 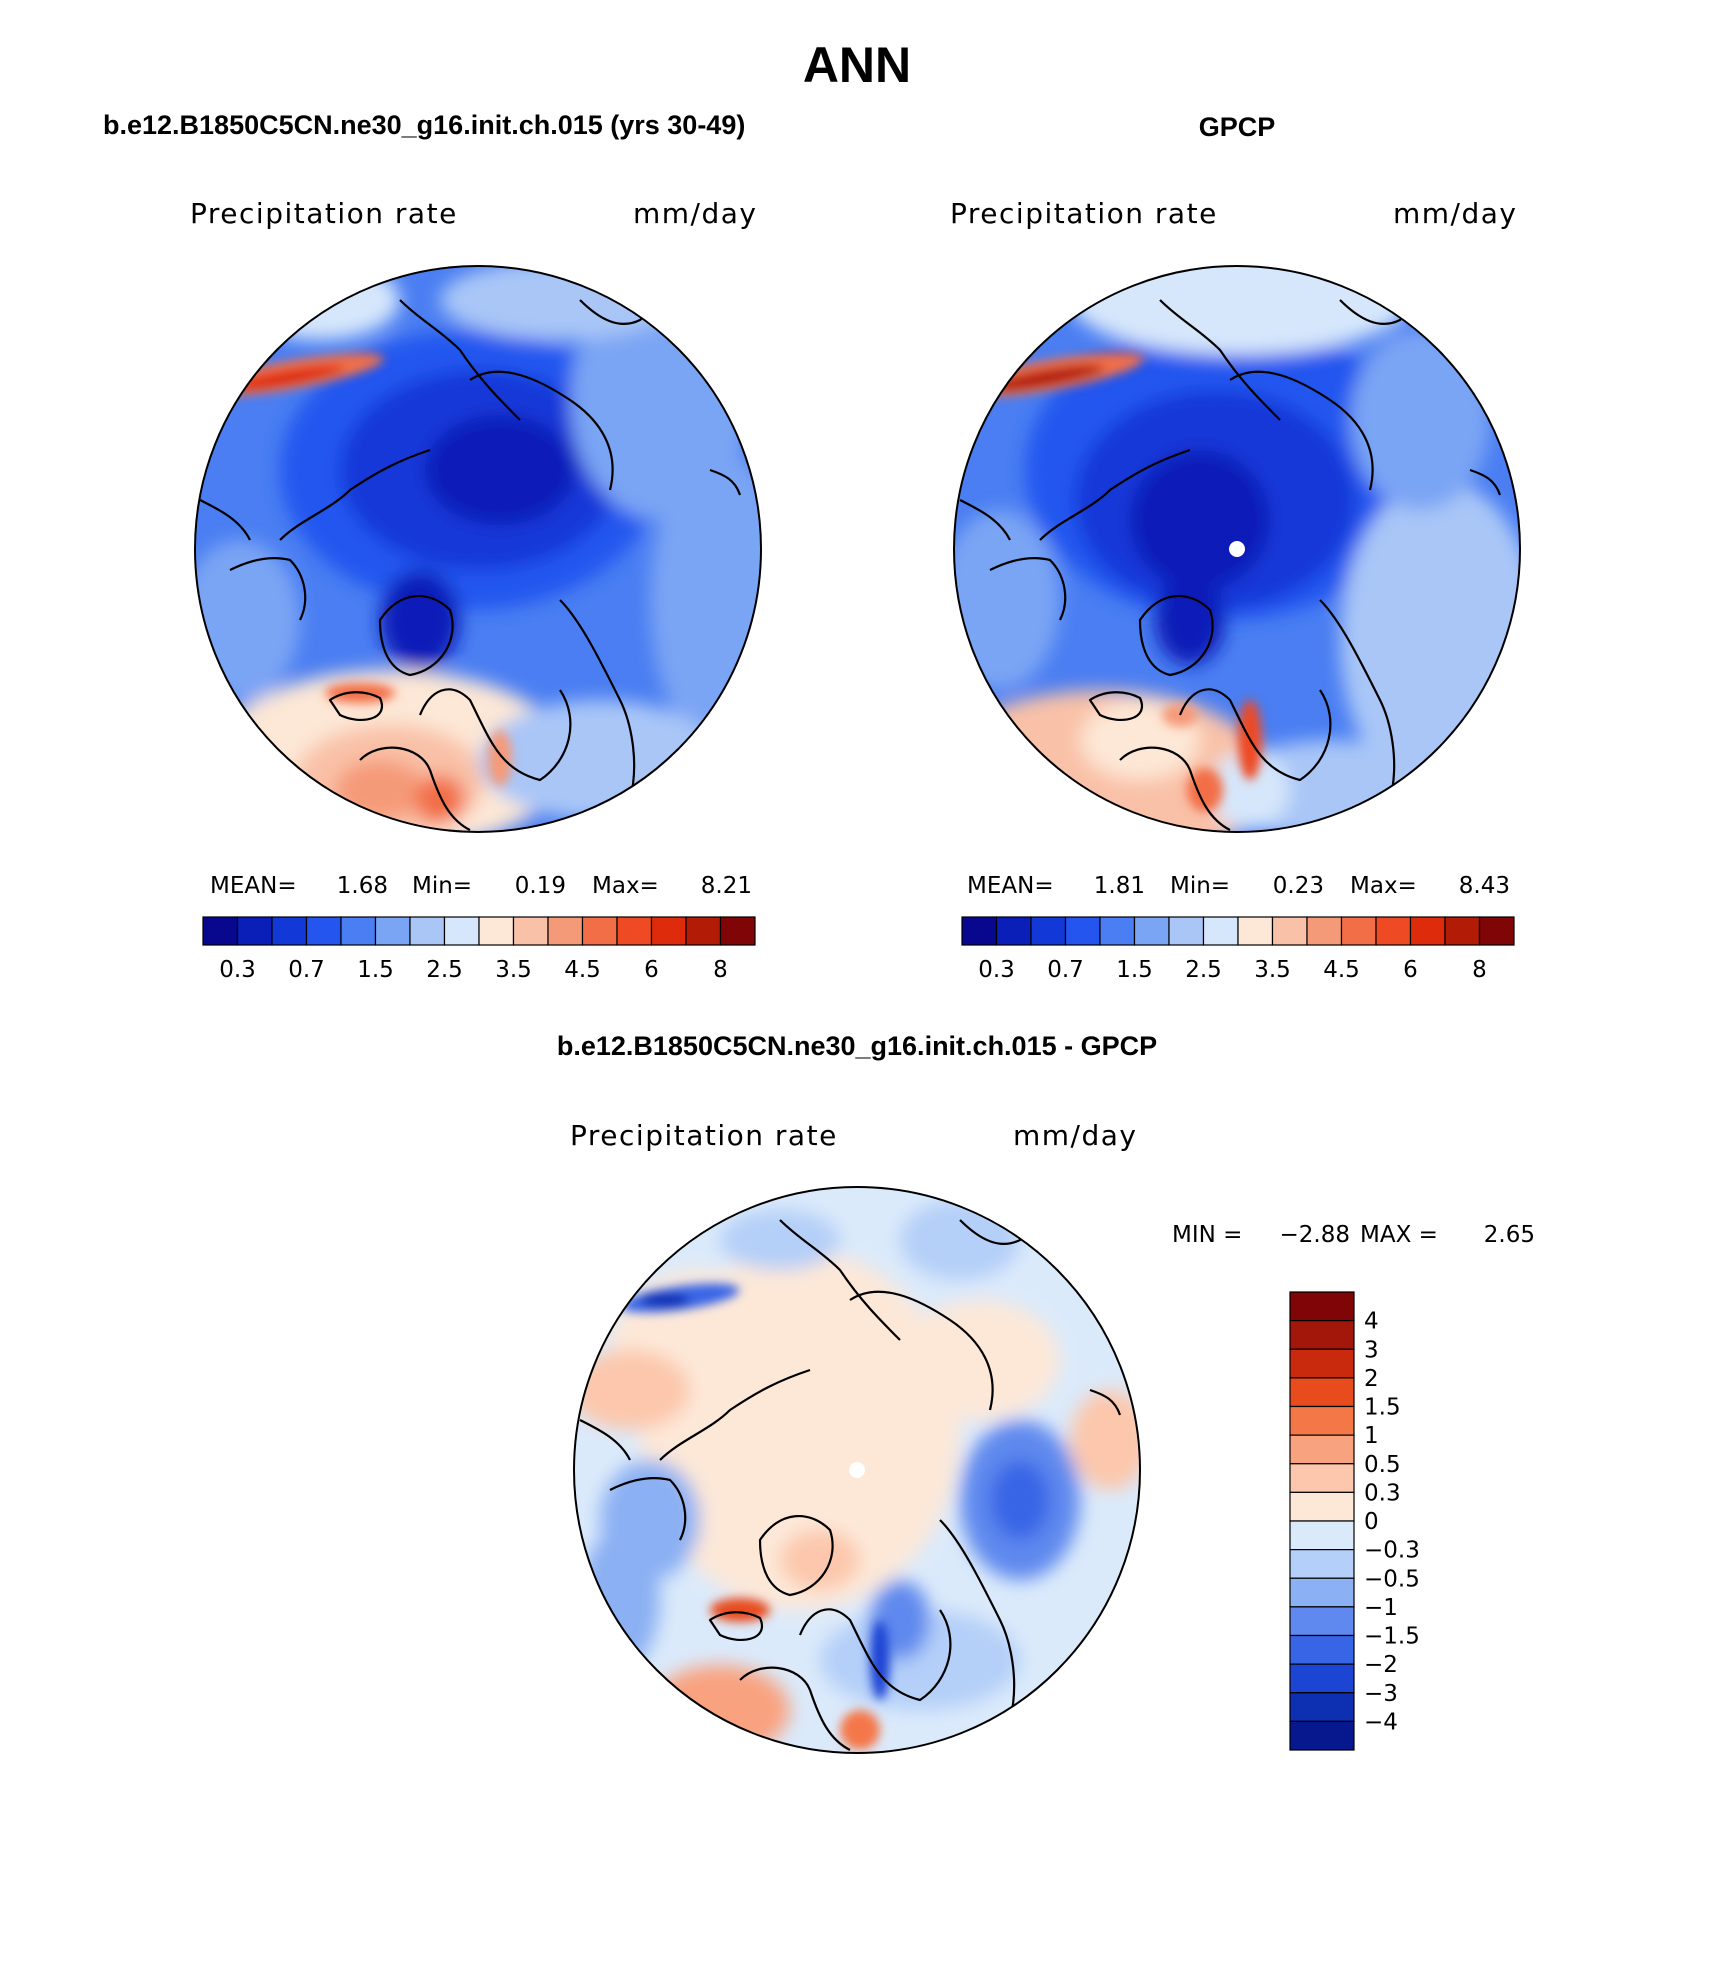 What do you see at coordinates (1371, 1522) in the screenshot?
I see `colorbar-tick-label: 0` at bounding box center [1371, 1522].